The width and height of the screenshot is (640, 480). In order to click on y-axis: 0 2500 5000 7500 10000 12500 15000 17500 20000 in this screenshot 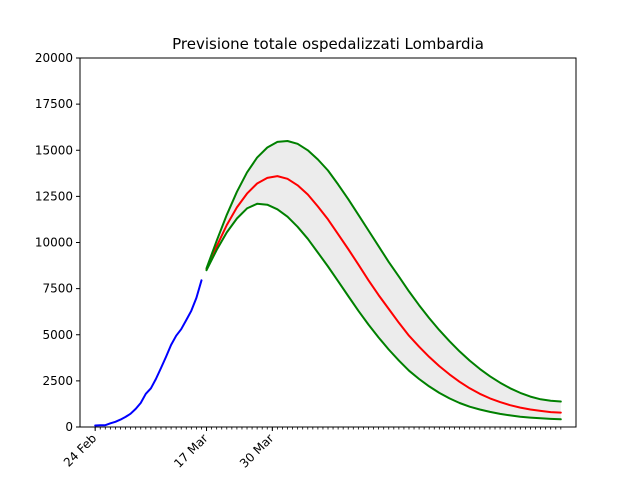, I will do `click(57, 242)`.